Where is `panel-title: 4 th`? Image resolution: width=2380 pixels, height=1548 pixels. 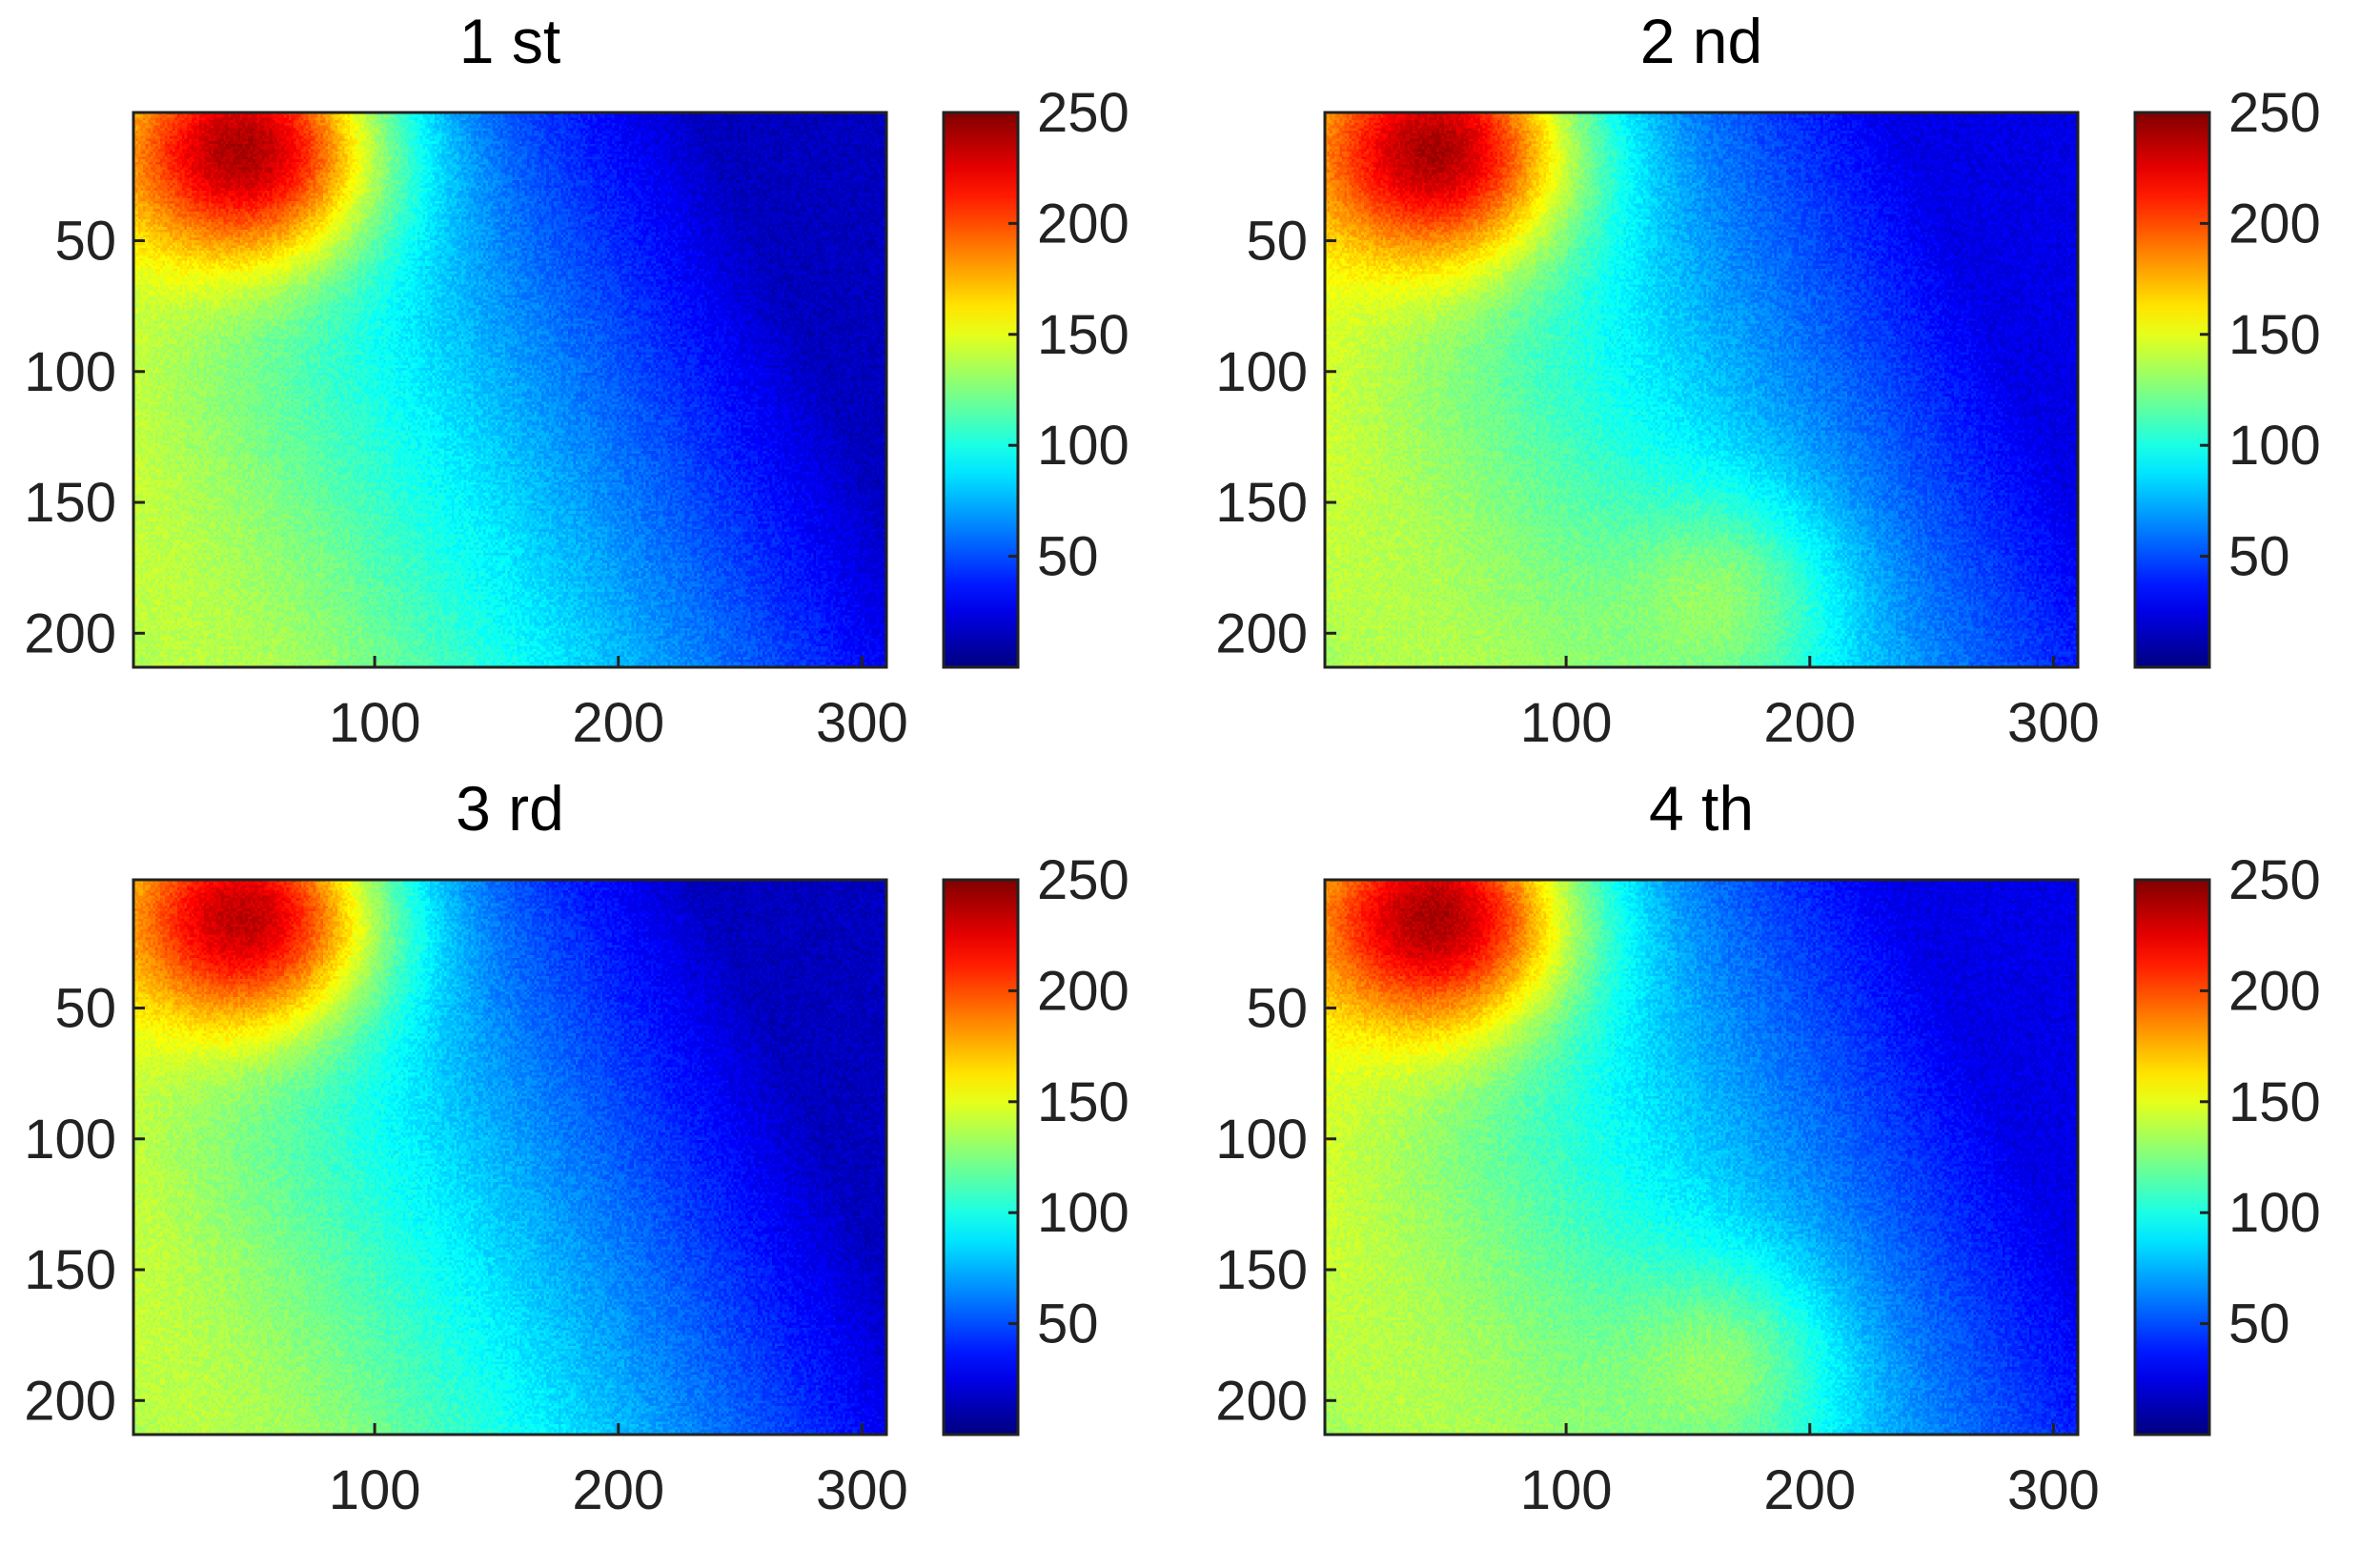 panel-title: 4 th is located at coordinates (1701, 808).